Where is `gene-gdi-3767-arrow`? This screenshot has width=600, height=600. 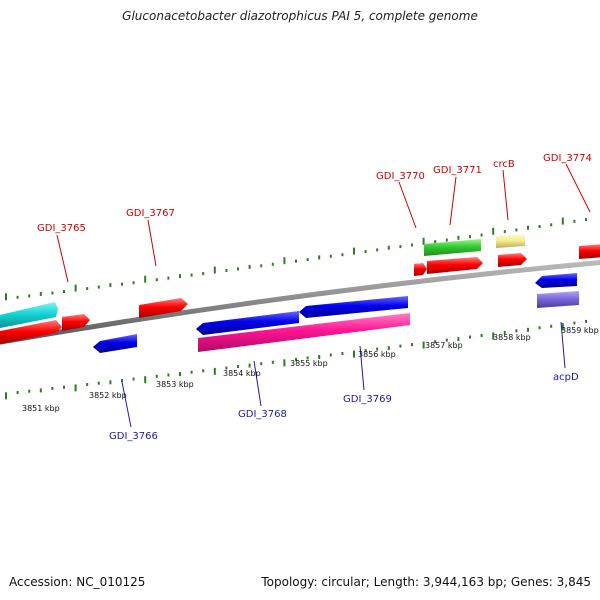
gene-gdi-3767-arrow is located at coordinates (163, 308).